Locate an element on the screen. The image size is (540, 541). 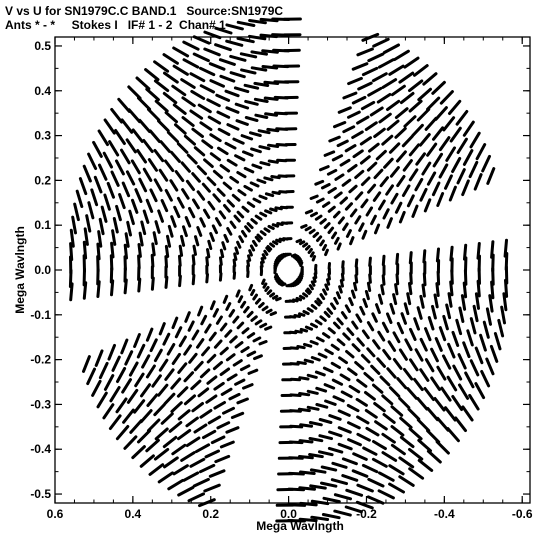
y-tick-label: -0.3 is located at coordinates (40, 404).